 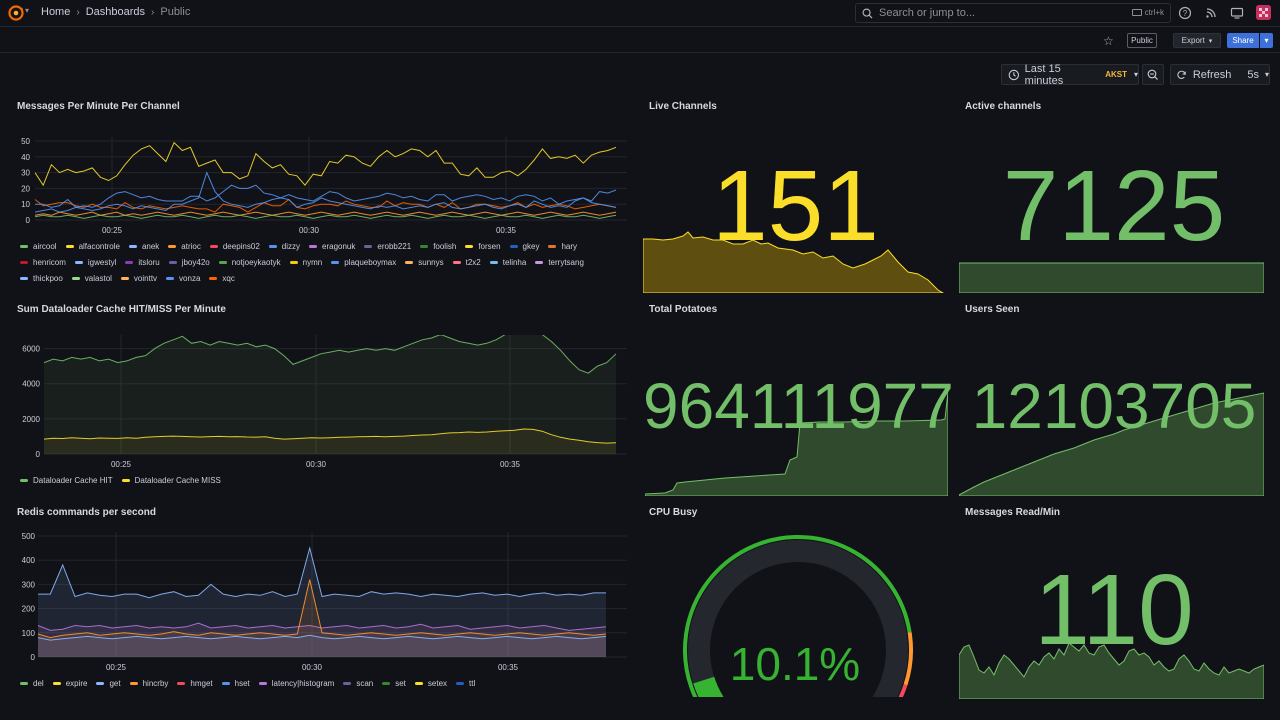 I want to click on legend-item: thickpoo, so click(x=41, y=278).